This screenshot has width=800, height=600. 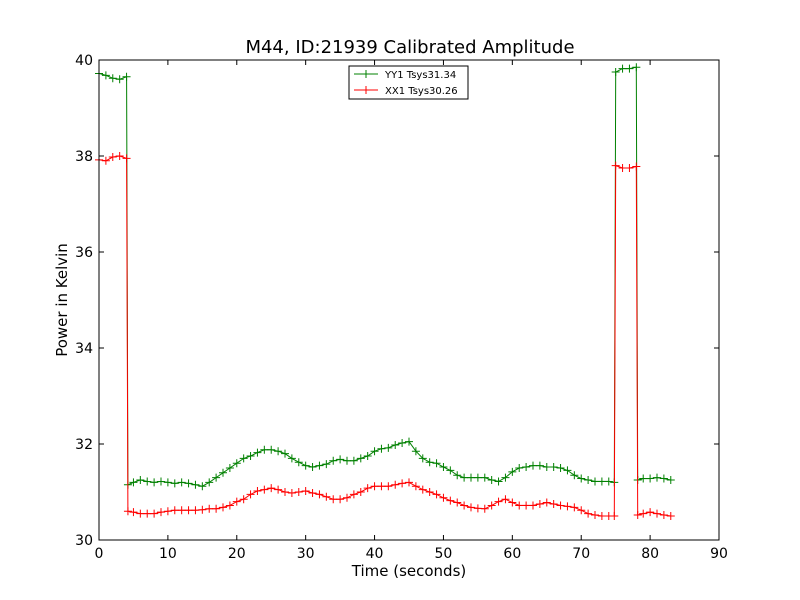 What do you see at coordinates (650, 554) in the screenshot?
I see `x-tick-label: 80` at bounding box center [650, 554].